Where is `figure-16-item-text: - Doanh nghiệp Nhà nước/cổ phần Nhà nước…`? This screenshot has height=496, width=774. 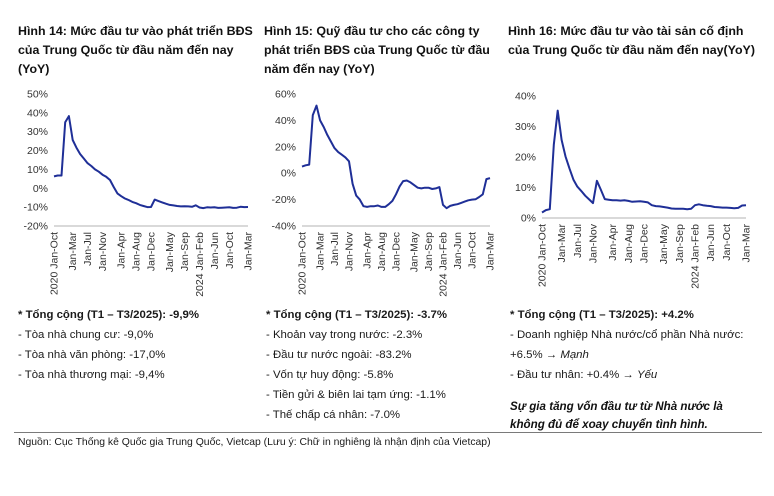
figure-16-item-text: - Doanh nghiệp Nhà nước/cổ phần Nhà nước… is located at coordinates (627, 345).